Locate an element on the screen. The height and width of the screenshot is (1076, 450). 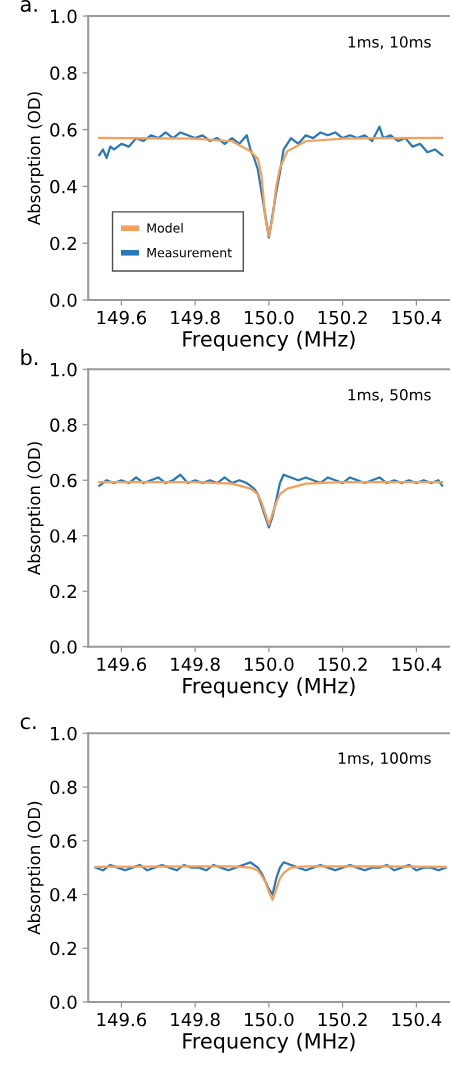
chart-title: c. is located at coordinates (28, 723).